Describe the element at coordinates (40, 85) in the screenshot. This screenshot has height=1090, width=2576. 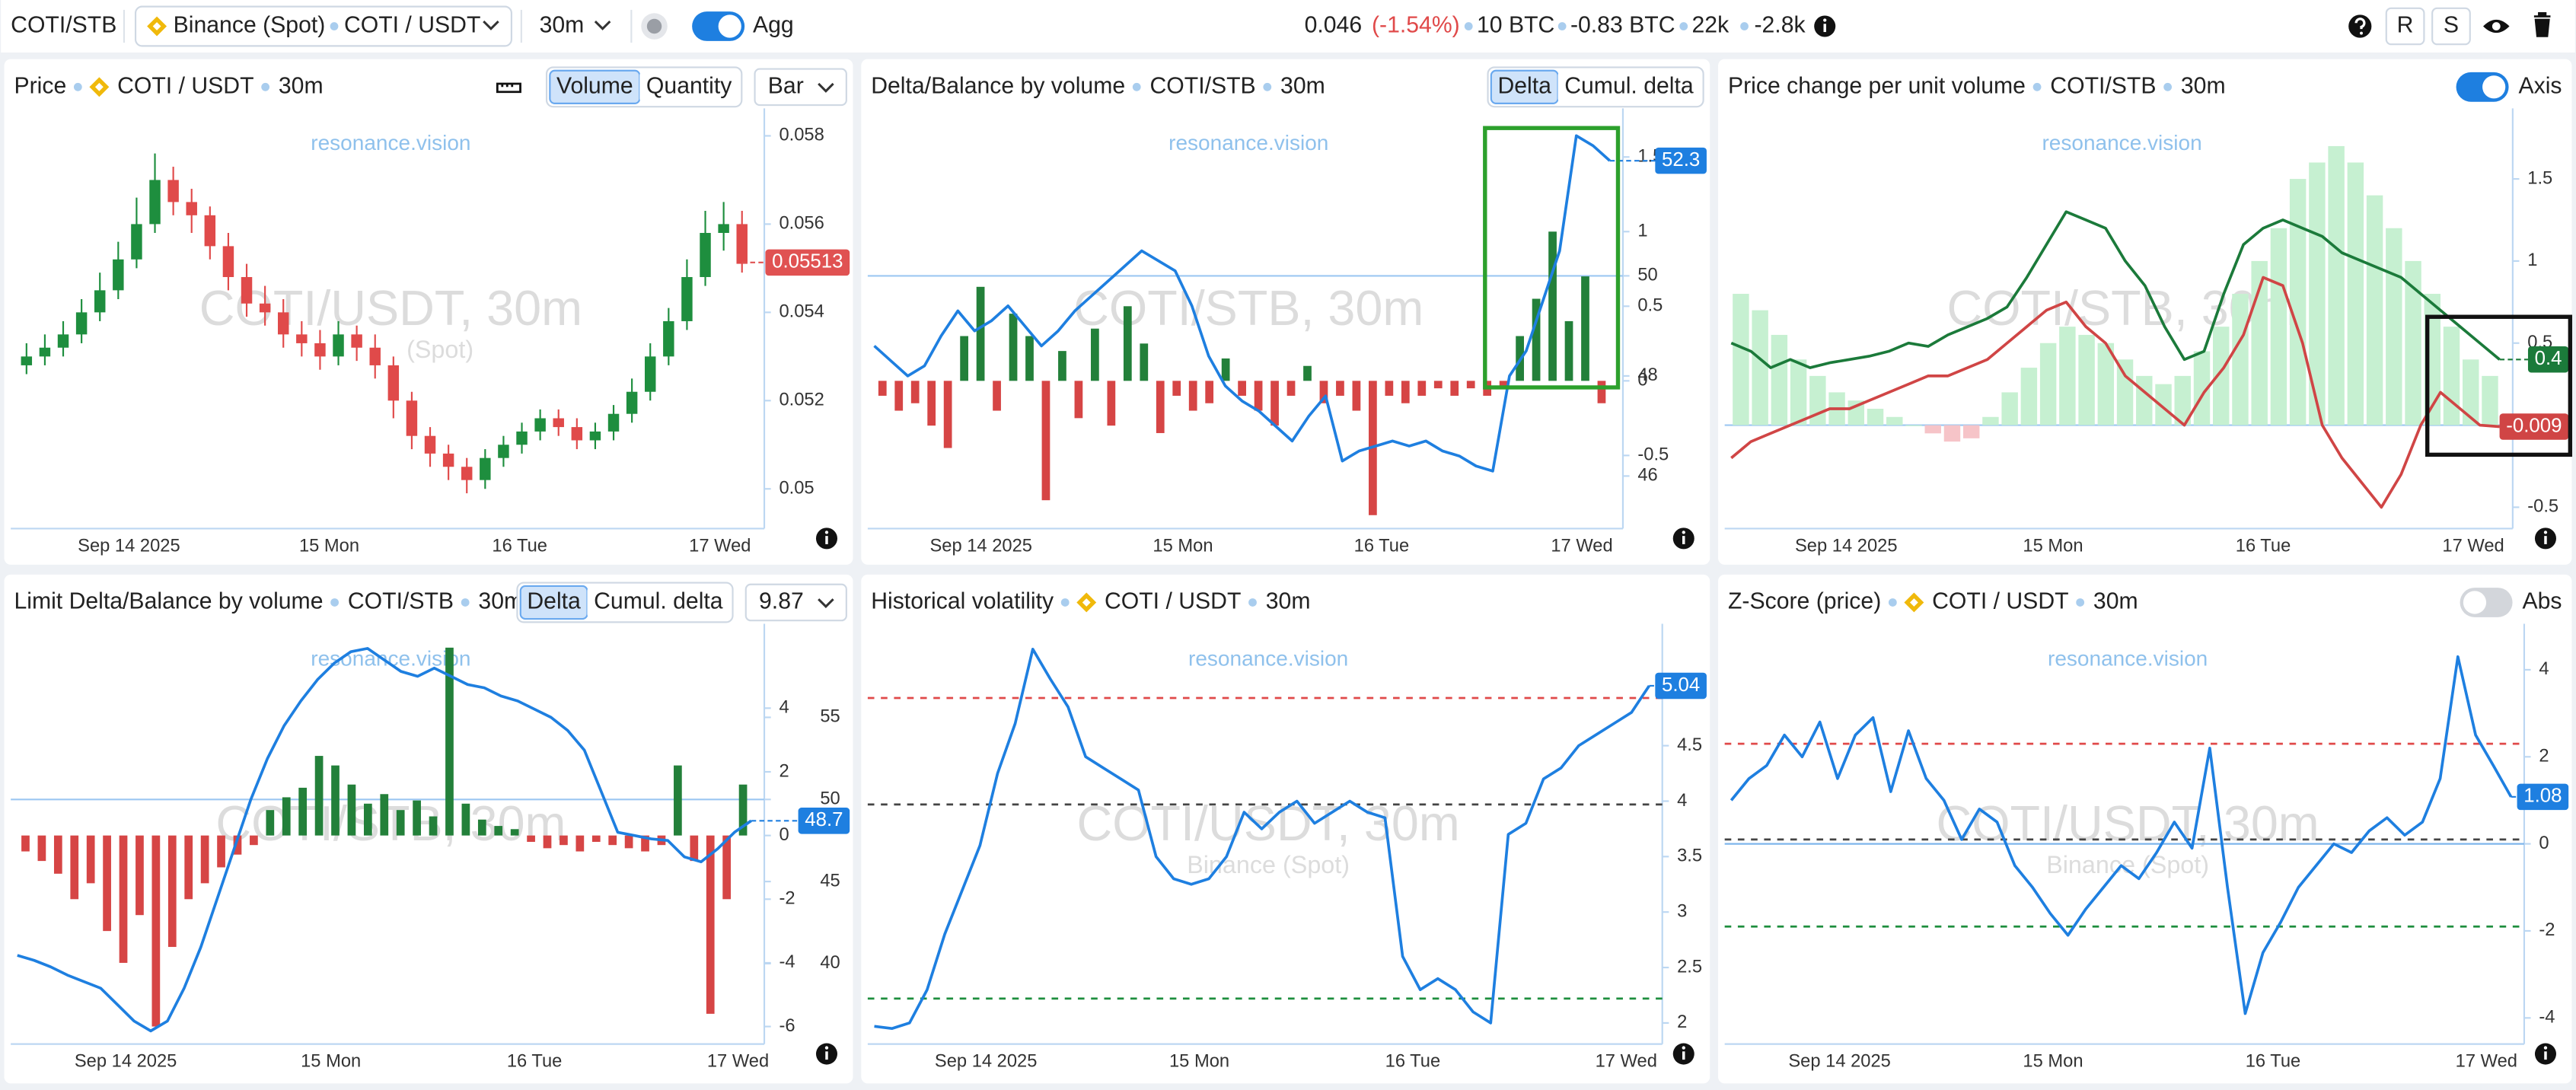
I see `panel-title: Price` at that location.